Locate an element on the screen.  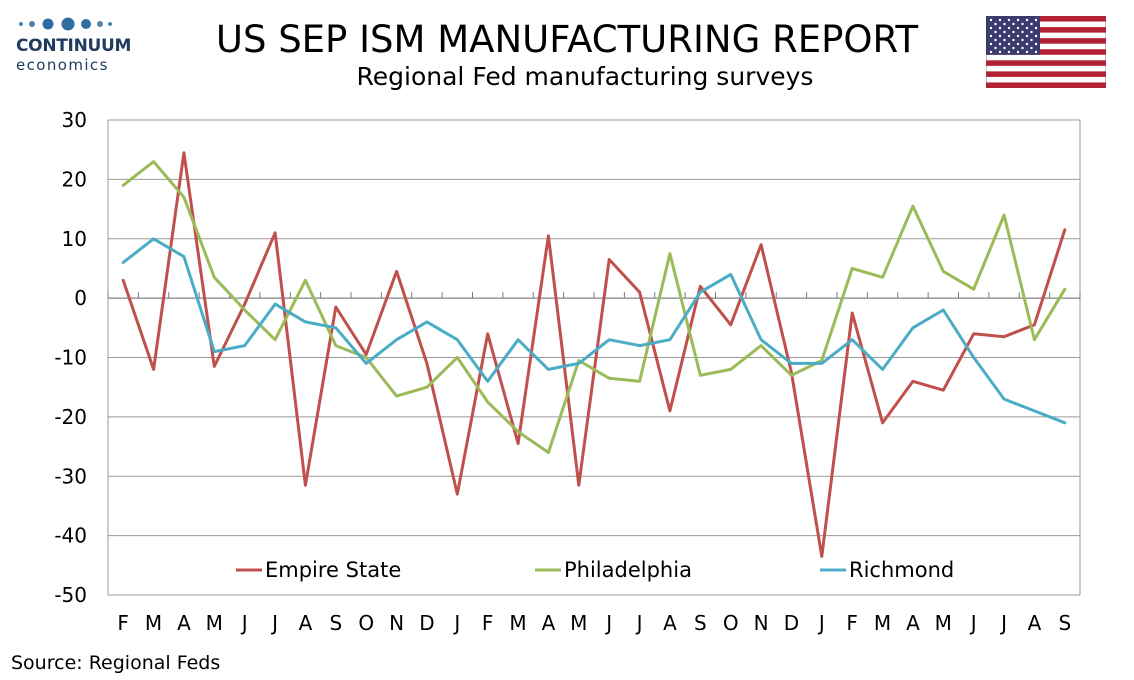
legend-label: Richmond is located at coordinates (901, 570).